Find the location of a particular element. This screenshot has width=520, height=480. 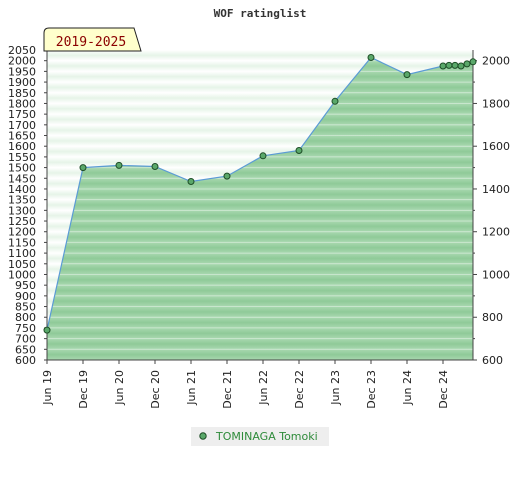

y-right-tick-label: 800 is located at coordinates (492, 317).